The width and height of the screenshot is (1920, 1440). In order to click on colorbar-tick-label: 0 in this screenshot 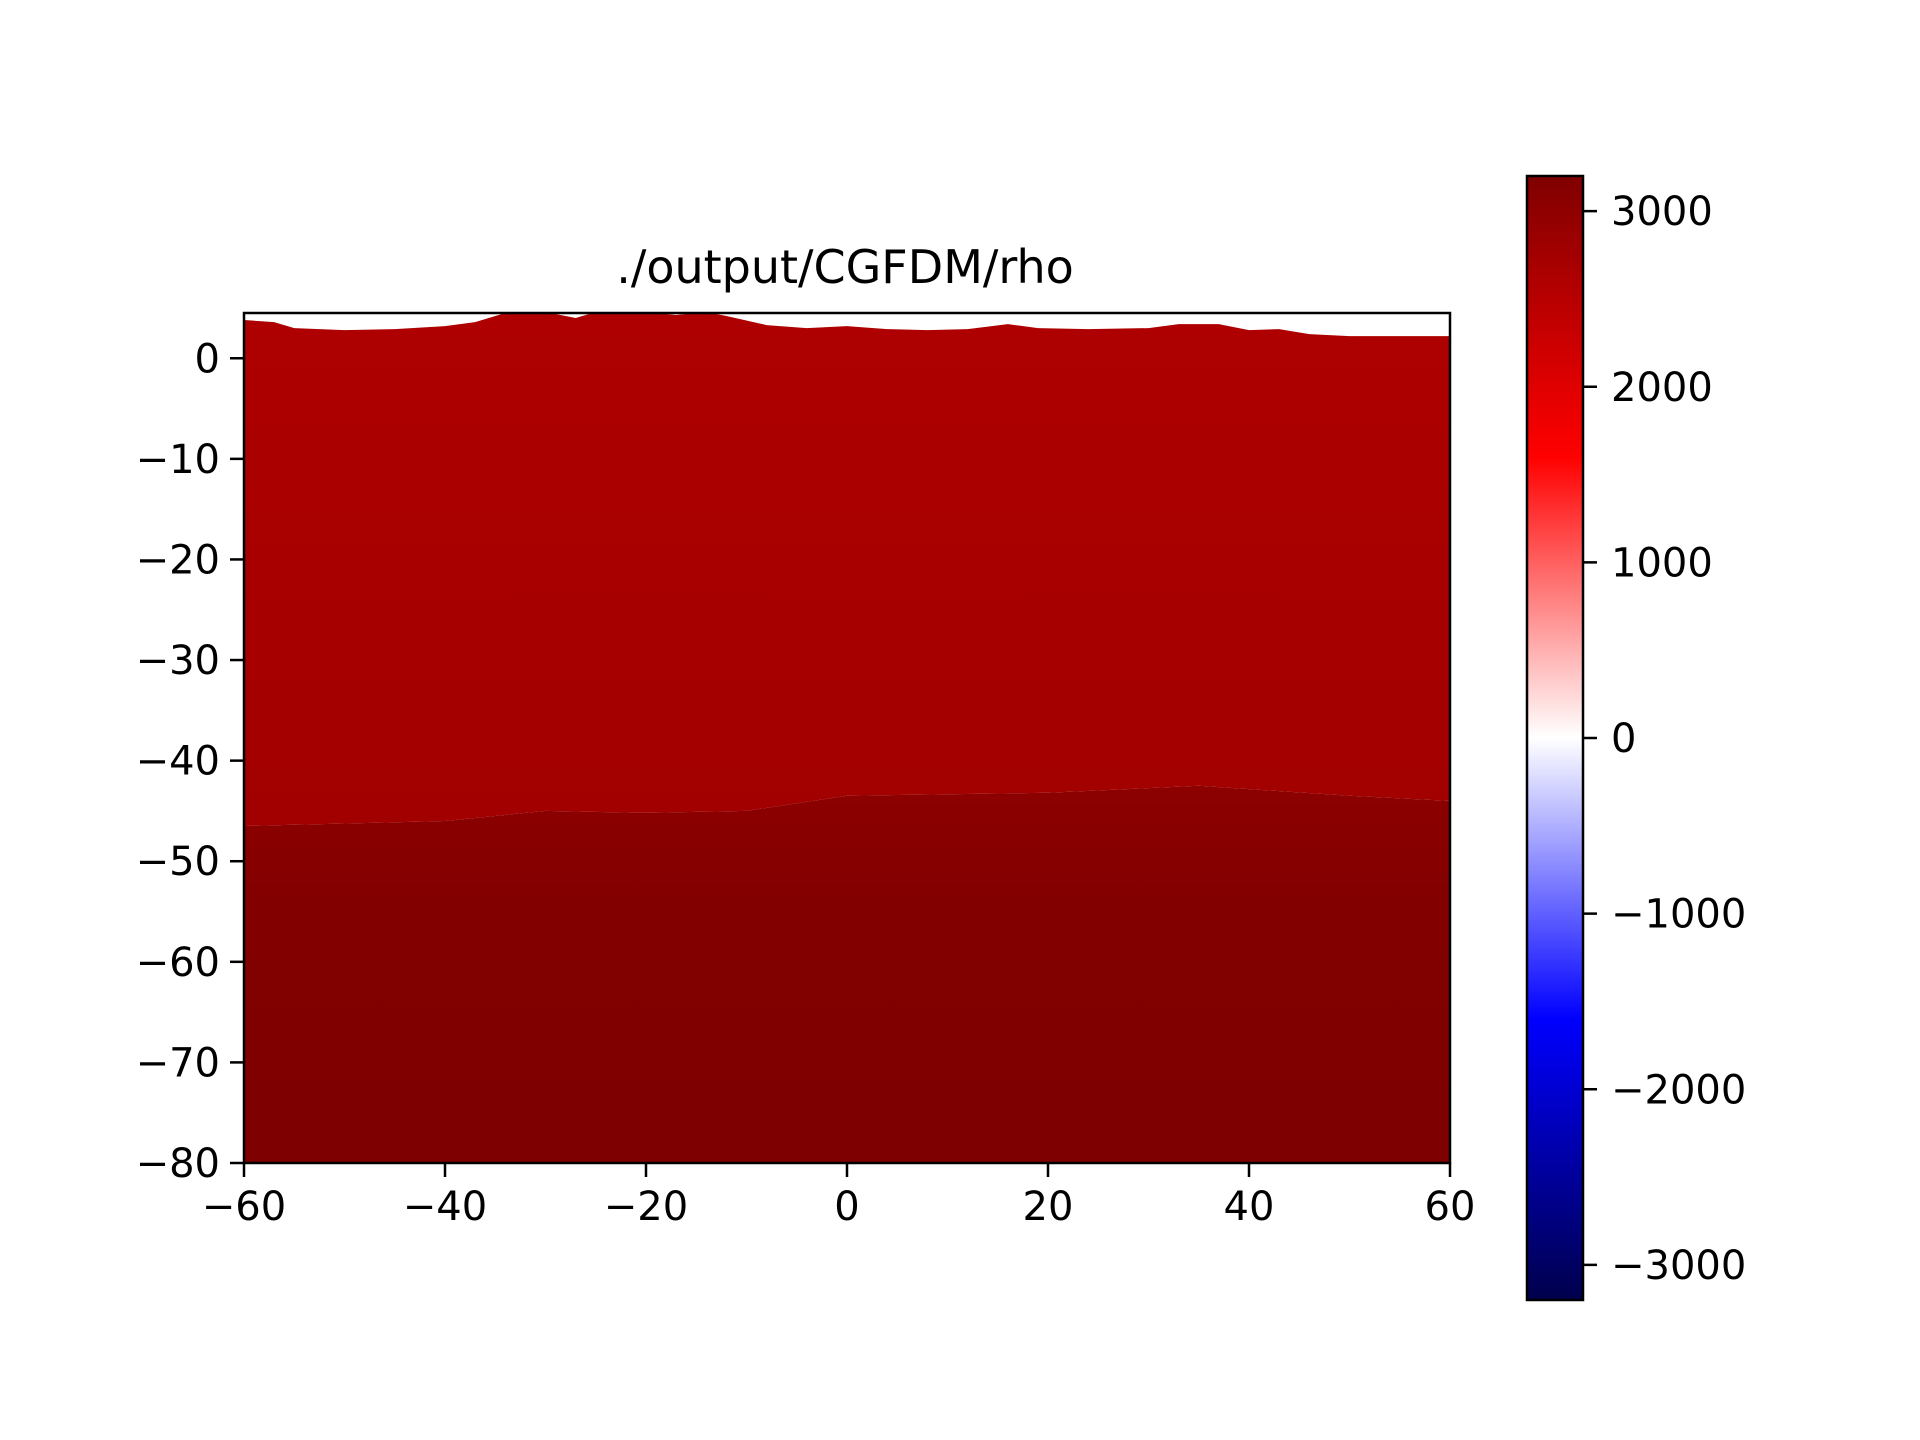, I will do `click(1623, 739)`.